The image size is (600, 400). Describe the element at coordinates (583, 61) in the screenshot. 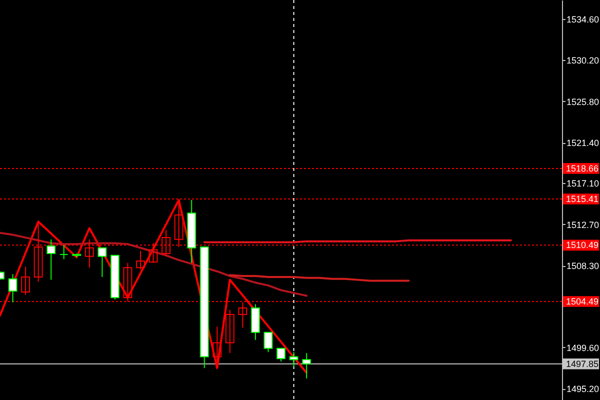

I see `y-tick-label: 1530.20` at that location.